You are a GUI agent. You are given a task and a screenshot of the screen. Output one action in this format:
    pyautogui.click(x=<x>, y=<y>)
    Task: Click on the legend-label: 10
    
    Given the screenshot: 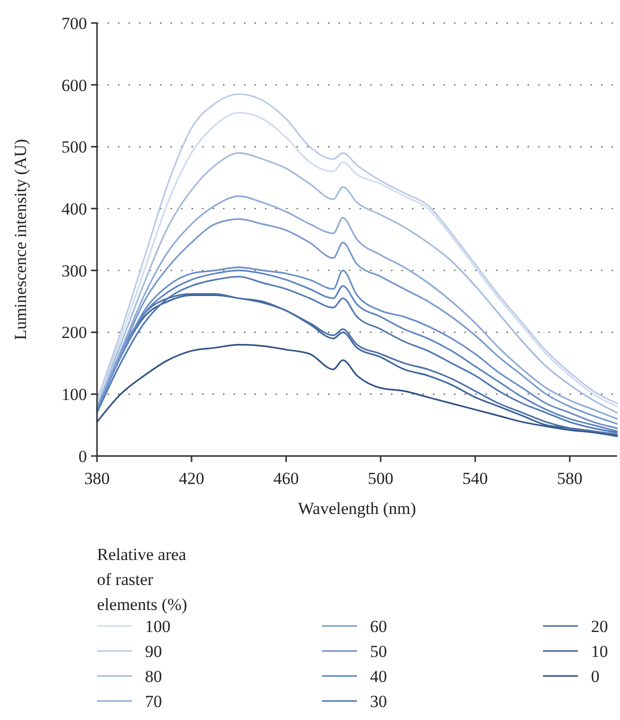 What is the action you would take?
    pyautogui.click(x=599, y=651)
    